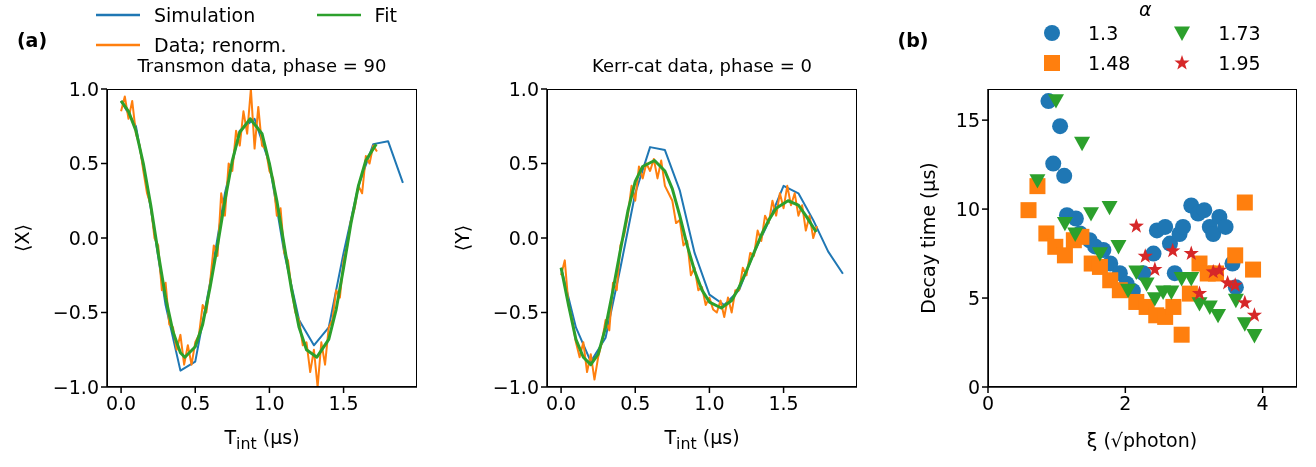 This screenshot has height=467, width=1316. I want to click on y-axis-title: ⟨Y⟩, so click(461, 238).